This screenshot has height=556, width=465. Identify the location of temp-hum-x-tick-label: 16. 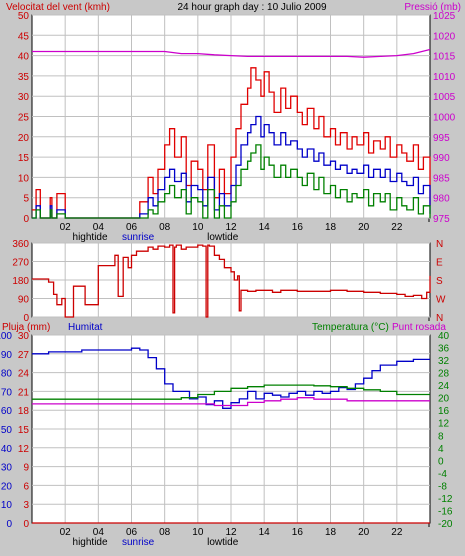
(298, 532).